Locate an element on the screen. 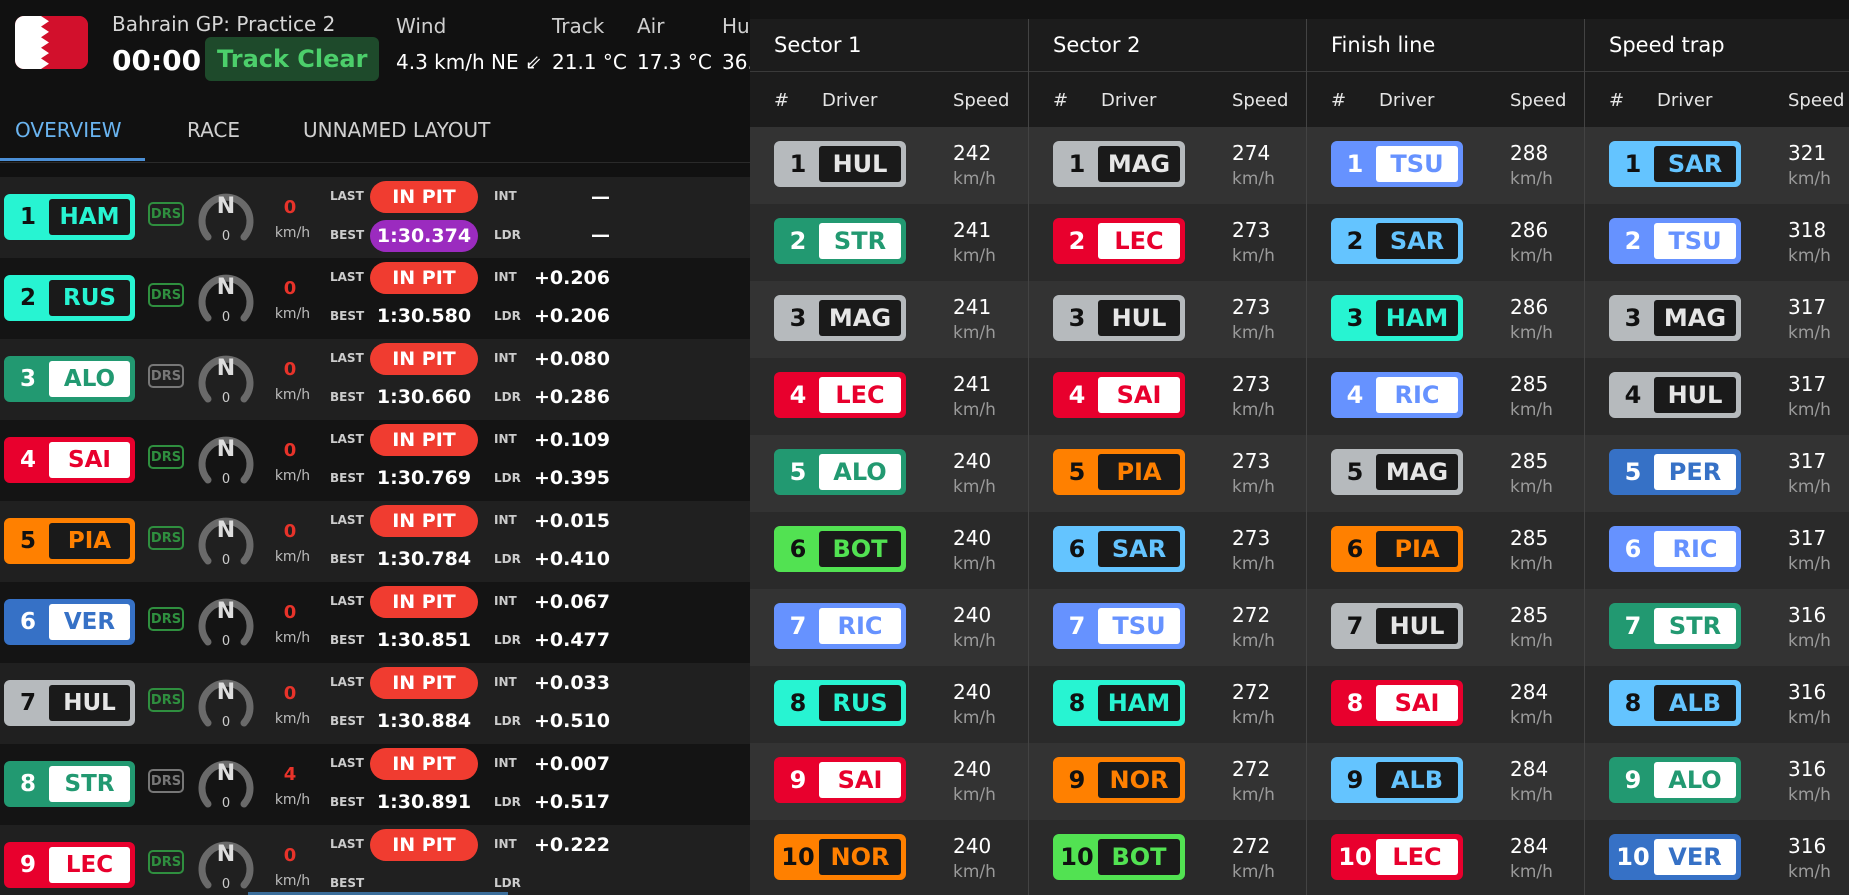 The width and height of the screenshot is (1849, 895). tab-overview: OVERVIEW is located at coordinates (68, 130).